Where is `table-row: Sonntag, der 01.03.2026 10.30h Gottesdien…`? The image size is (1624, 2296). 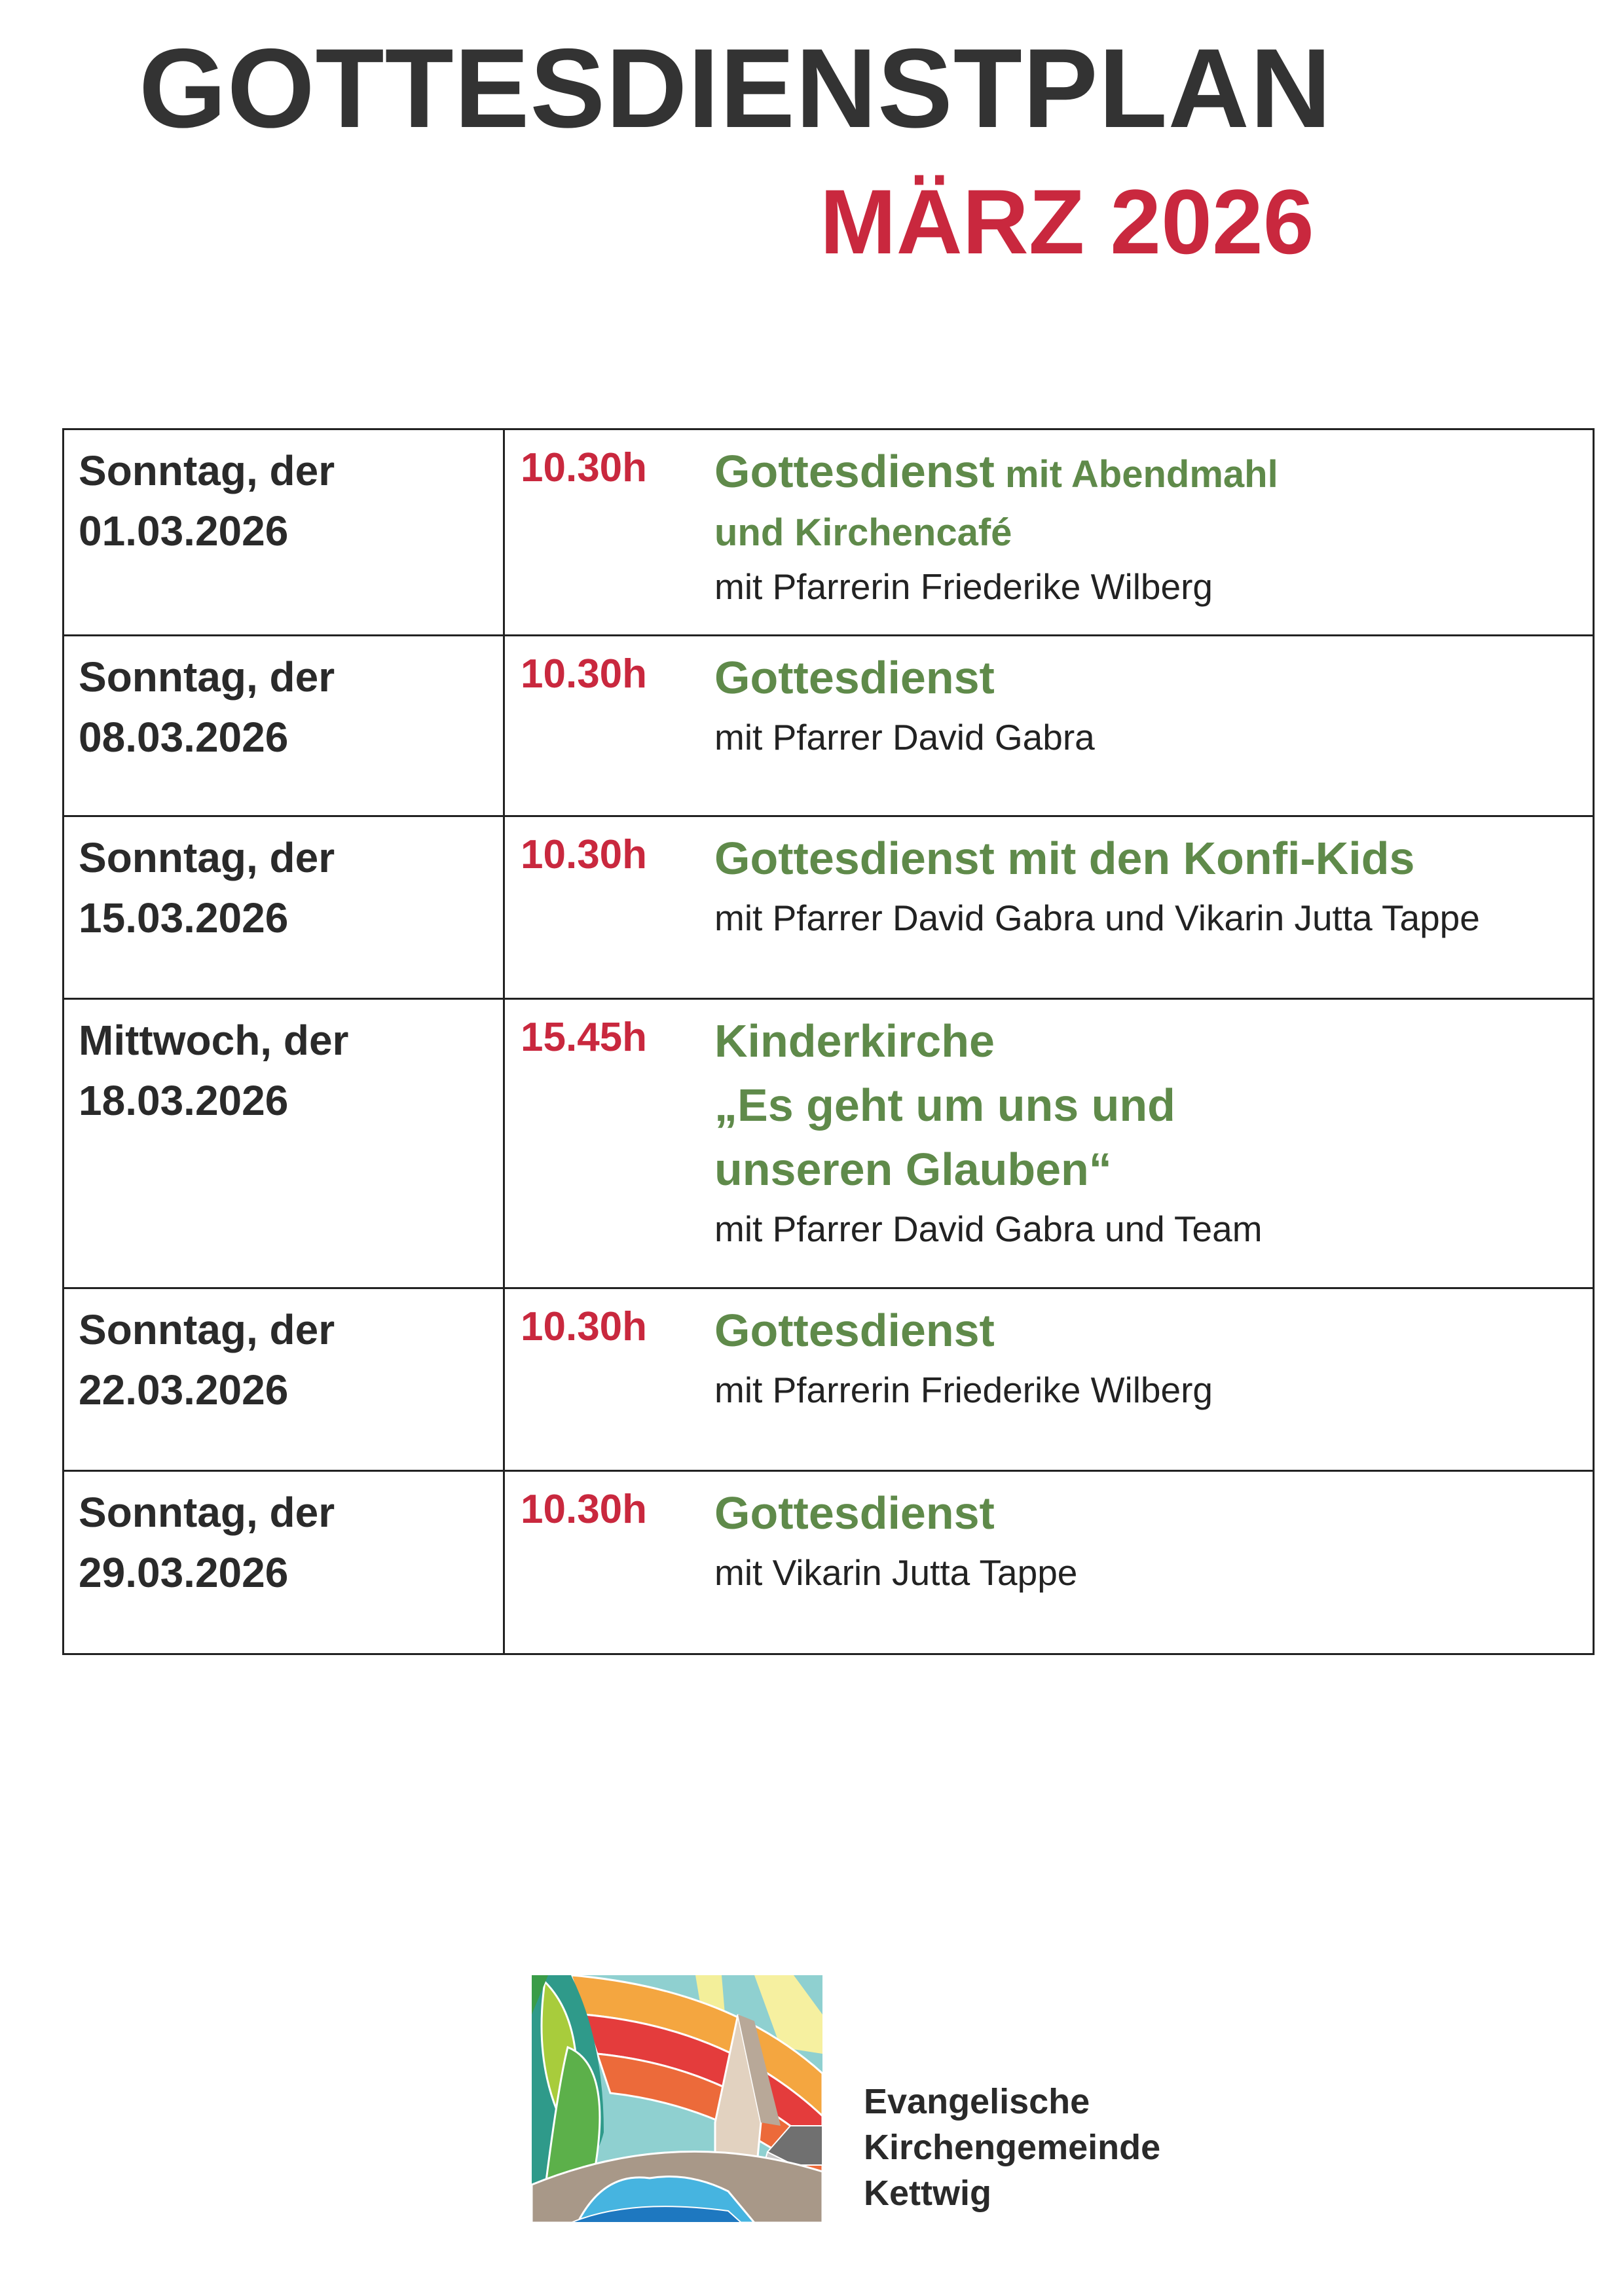 table-row: Sonntag, der 01.03.2026 10.30h Gottesdien… is located at coordinates (828, 532).